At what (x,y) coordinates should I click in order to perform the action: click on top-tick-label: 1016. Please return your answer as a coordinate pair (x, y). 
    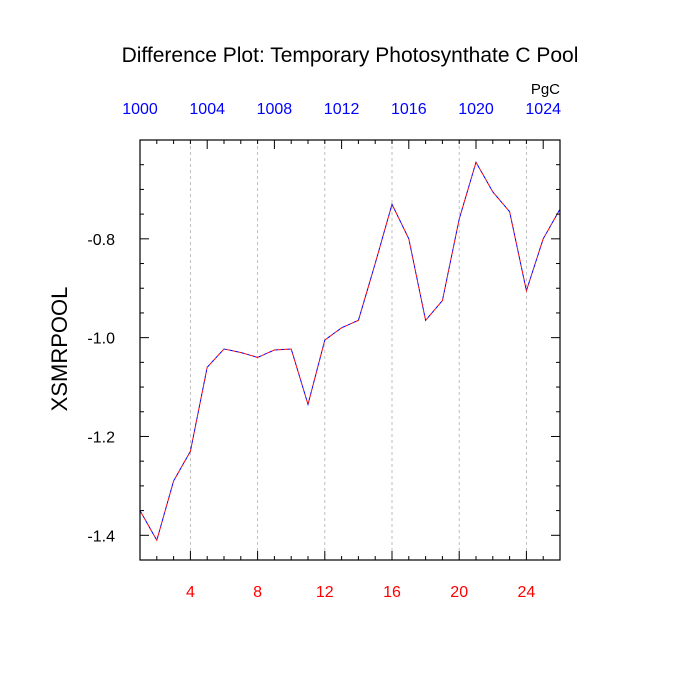
    Looking at the image, I should click on (409, 109).